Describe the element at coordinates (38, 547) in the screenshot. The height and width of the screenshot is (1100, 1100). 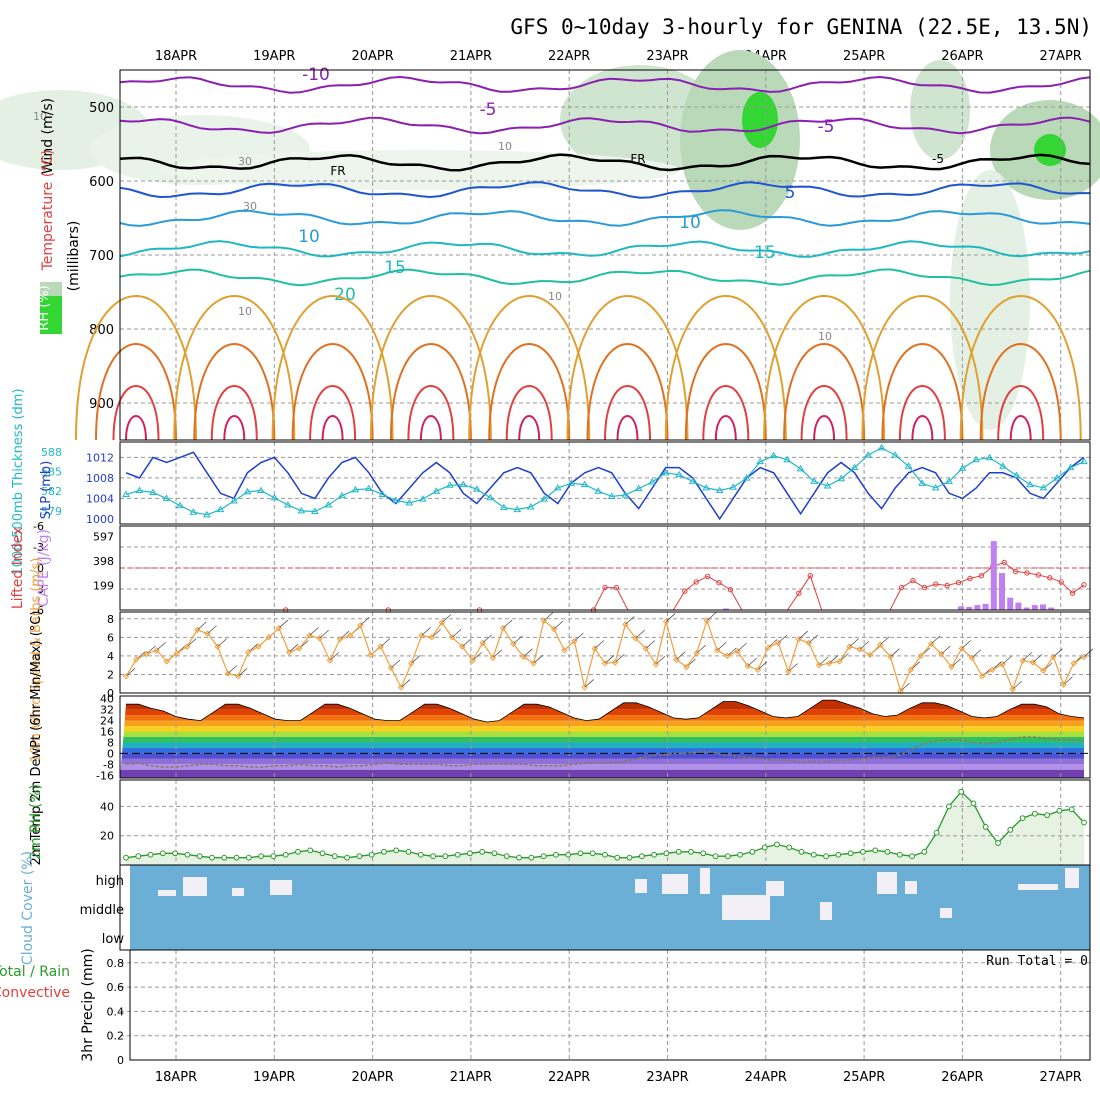
I see `li-tick: -3` at that location.